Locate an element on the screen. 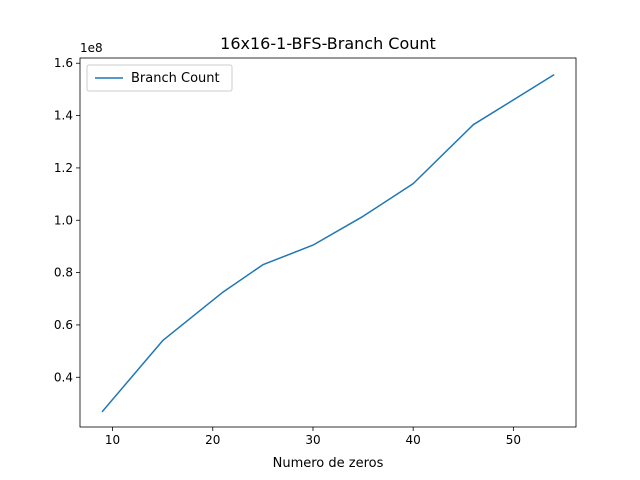  y-axis-ticks: 0.4 0.6 0.8 1.0 1.2 1.4 1.6 is located at coordinates (67, 220).